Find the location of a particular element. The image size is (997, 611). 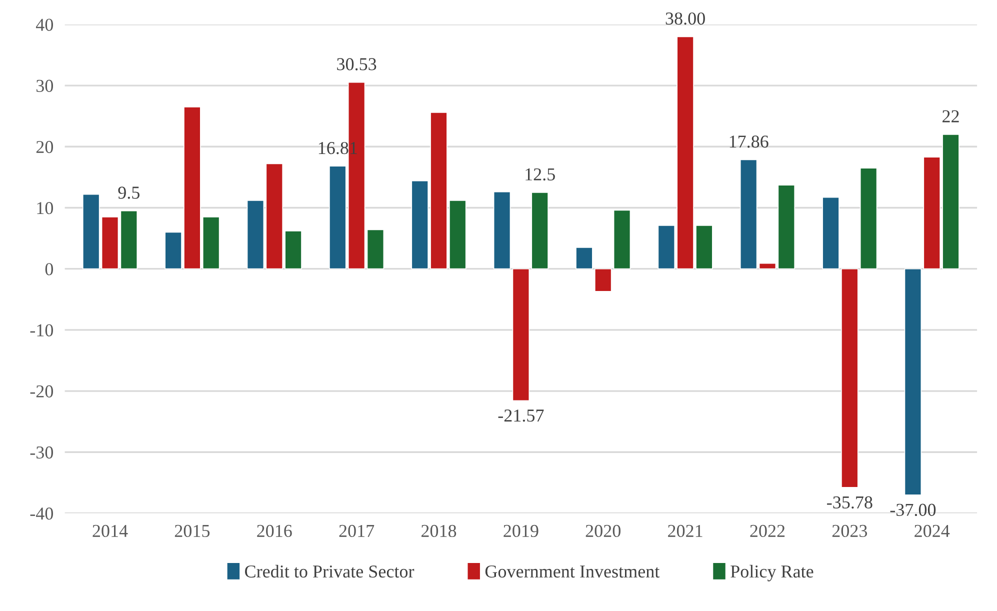

y-tick-label: 0 is located at coordinates (49, 269).